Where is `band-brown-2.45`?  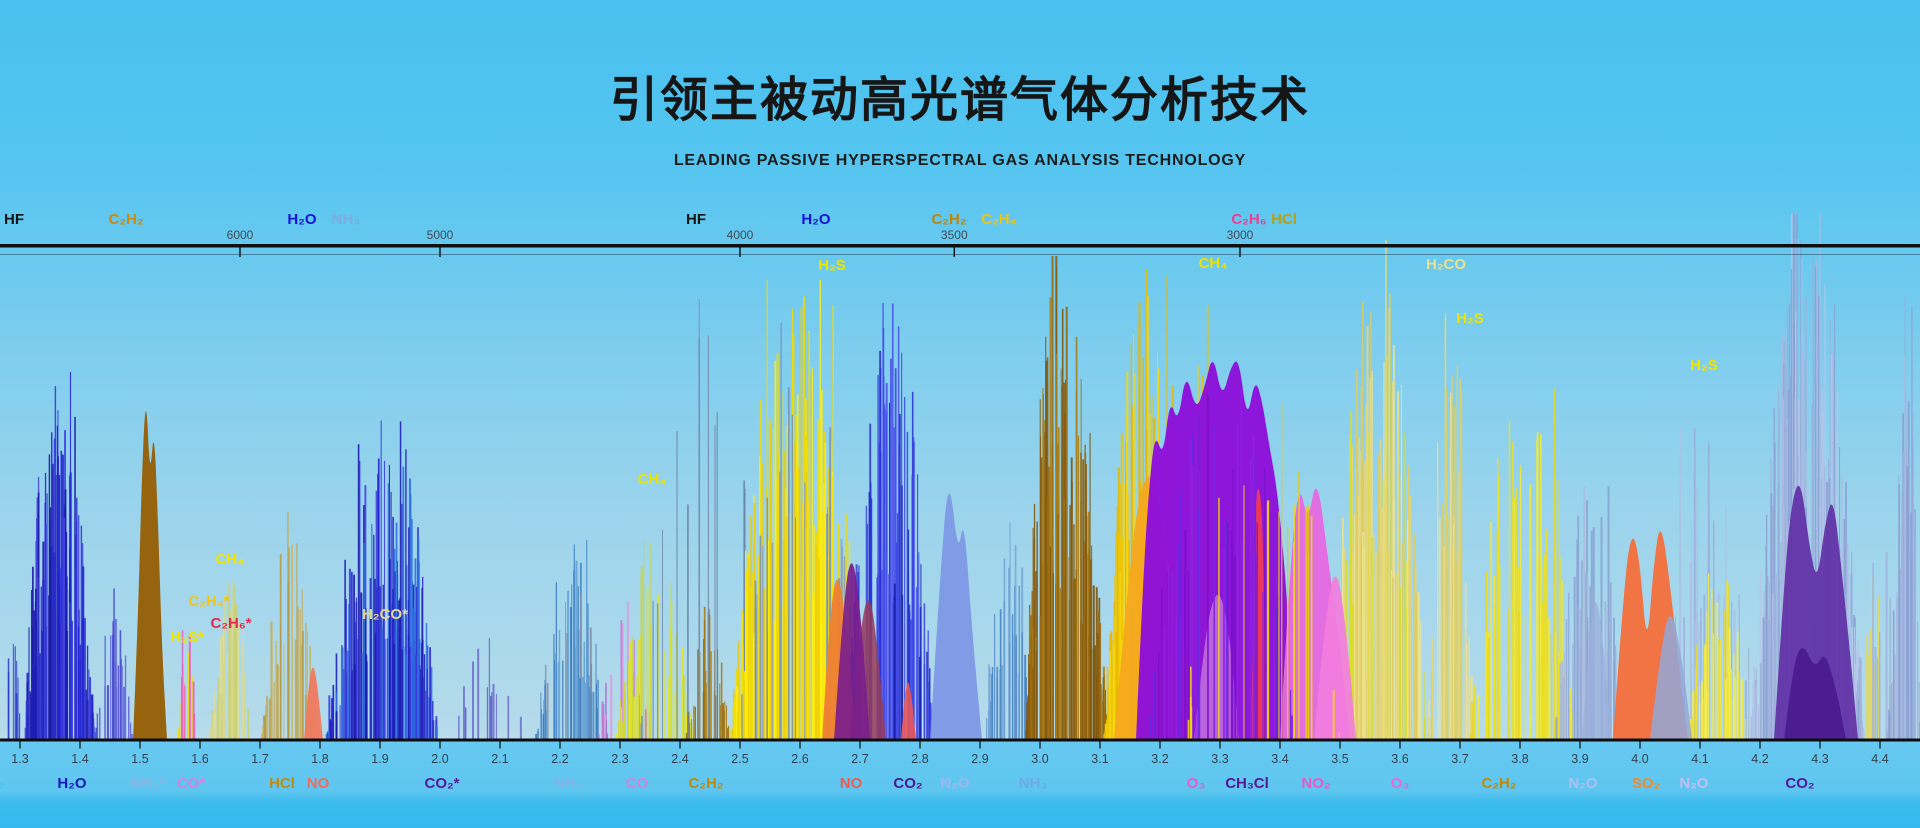
band-brown-2.45 is located at coordinates (707, 673).